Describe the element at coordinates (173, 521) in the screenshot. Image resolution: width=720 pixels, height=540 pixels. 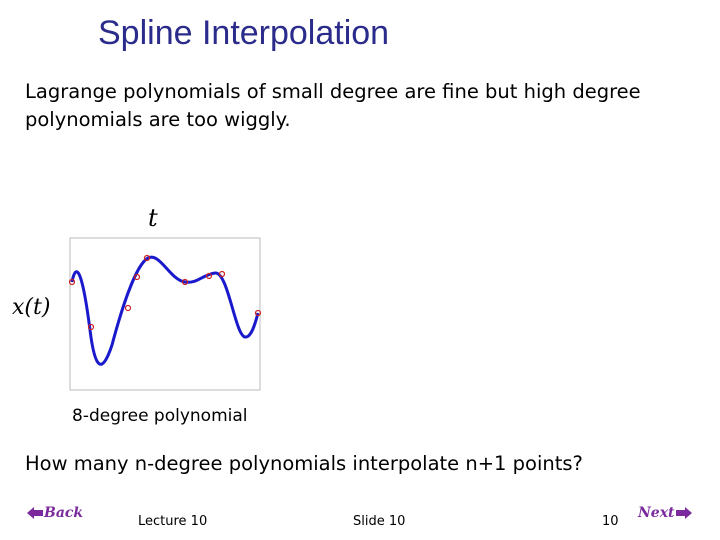
I see `footer-lecture: Lecture 10` at that location.